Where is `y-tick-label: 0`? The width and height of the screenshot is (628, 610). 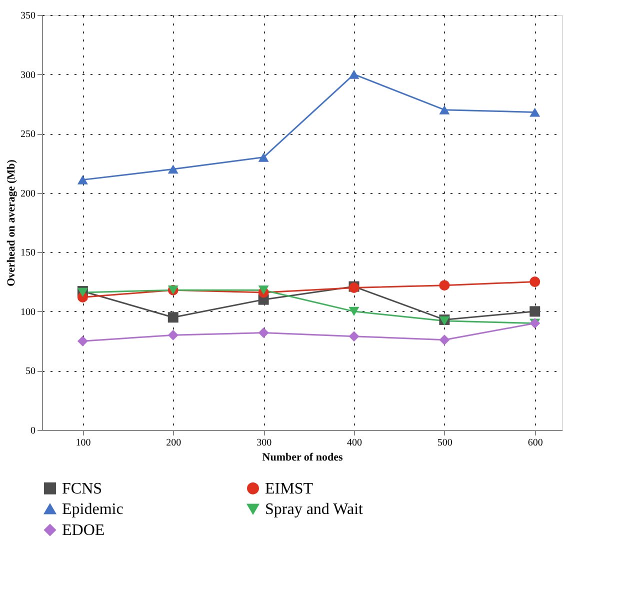
y-tick-label: 0 is located at coordinates (33, 431).